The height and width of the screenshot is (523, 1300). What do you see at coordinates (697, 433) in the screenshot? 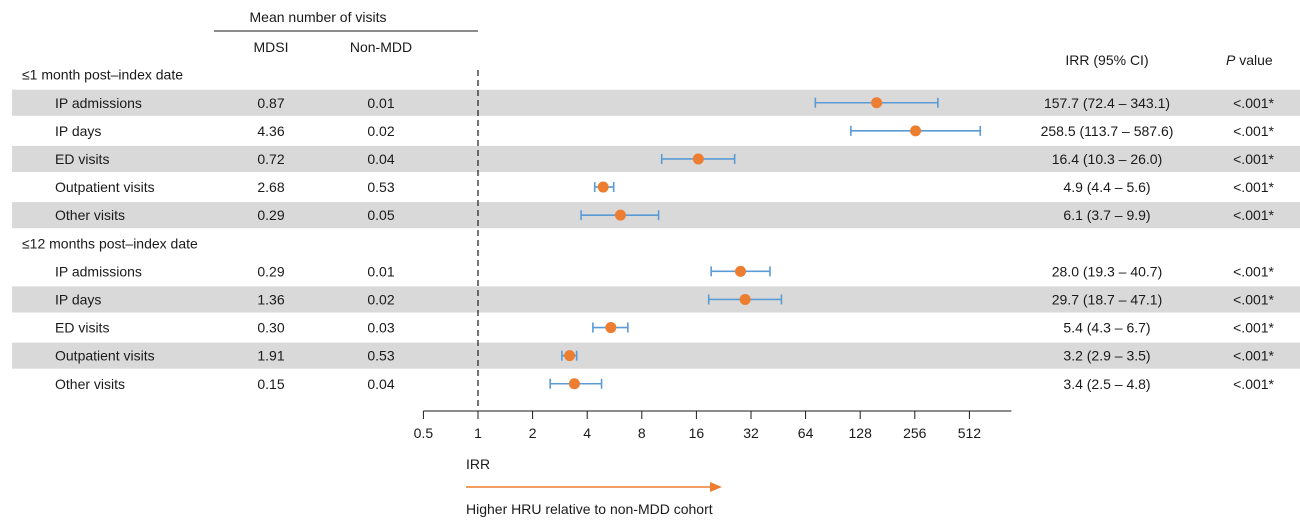
I see `x-tick-label: 16` at bounding box center [697, 433].